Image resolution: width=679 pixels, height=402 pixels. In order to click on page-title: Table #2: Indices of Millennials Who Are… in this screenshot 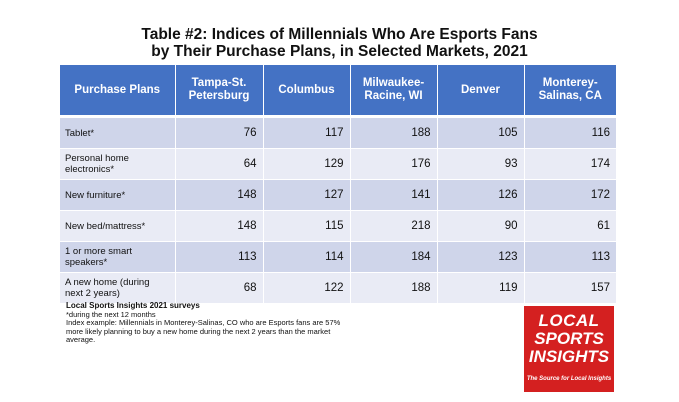, I will do `click(339, 43)`.